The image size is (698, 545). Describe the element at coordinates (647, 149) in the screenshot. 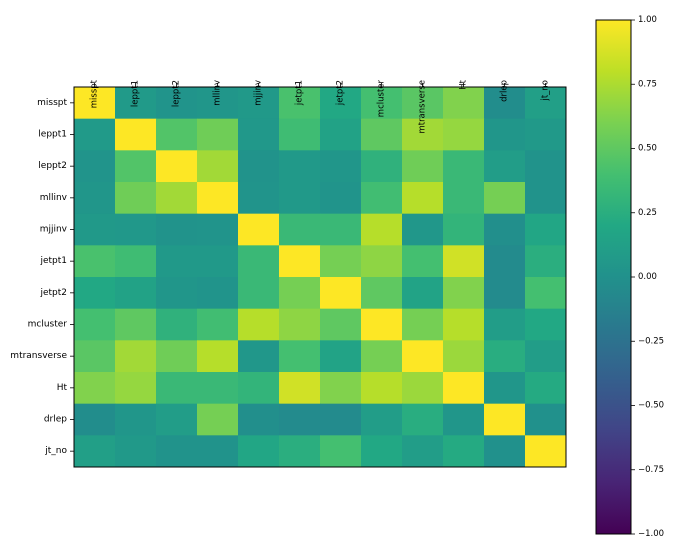

I see `colorbar-tick-label: 0.50` at that location.